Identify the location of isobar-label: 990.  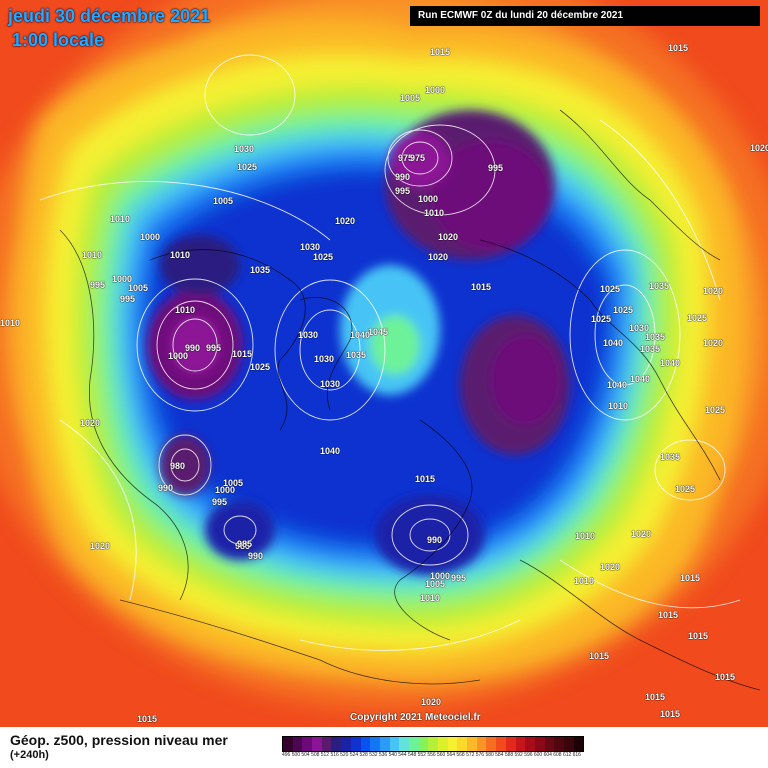
(193, 348).